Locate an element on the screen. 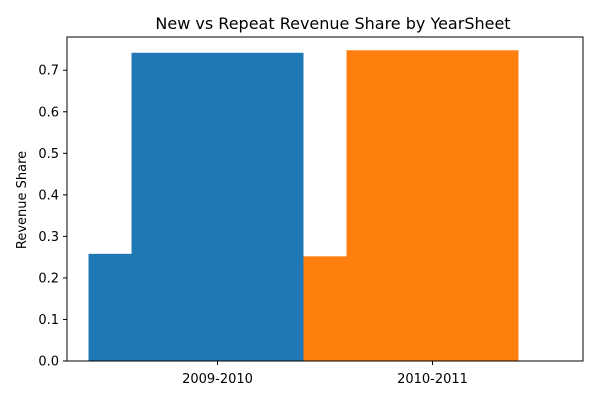  y-tick-label: 0.1 is located at coordinates (48, 320).